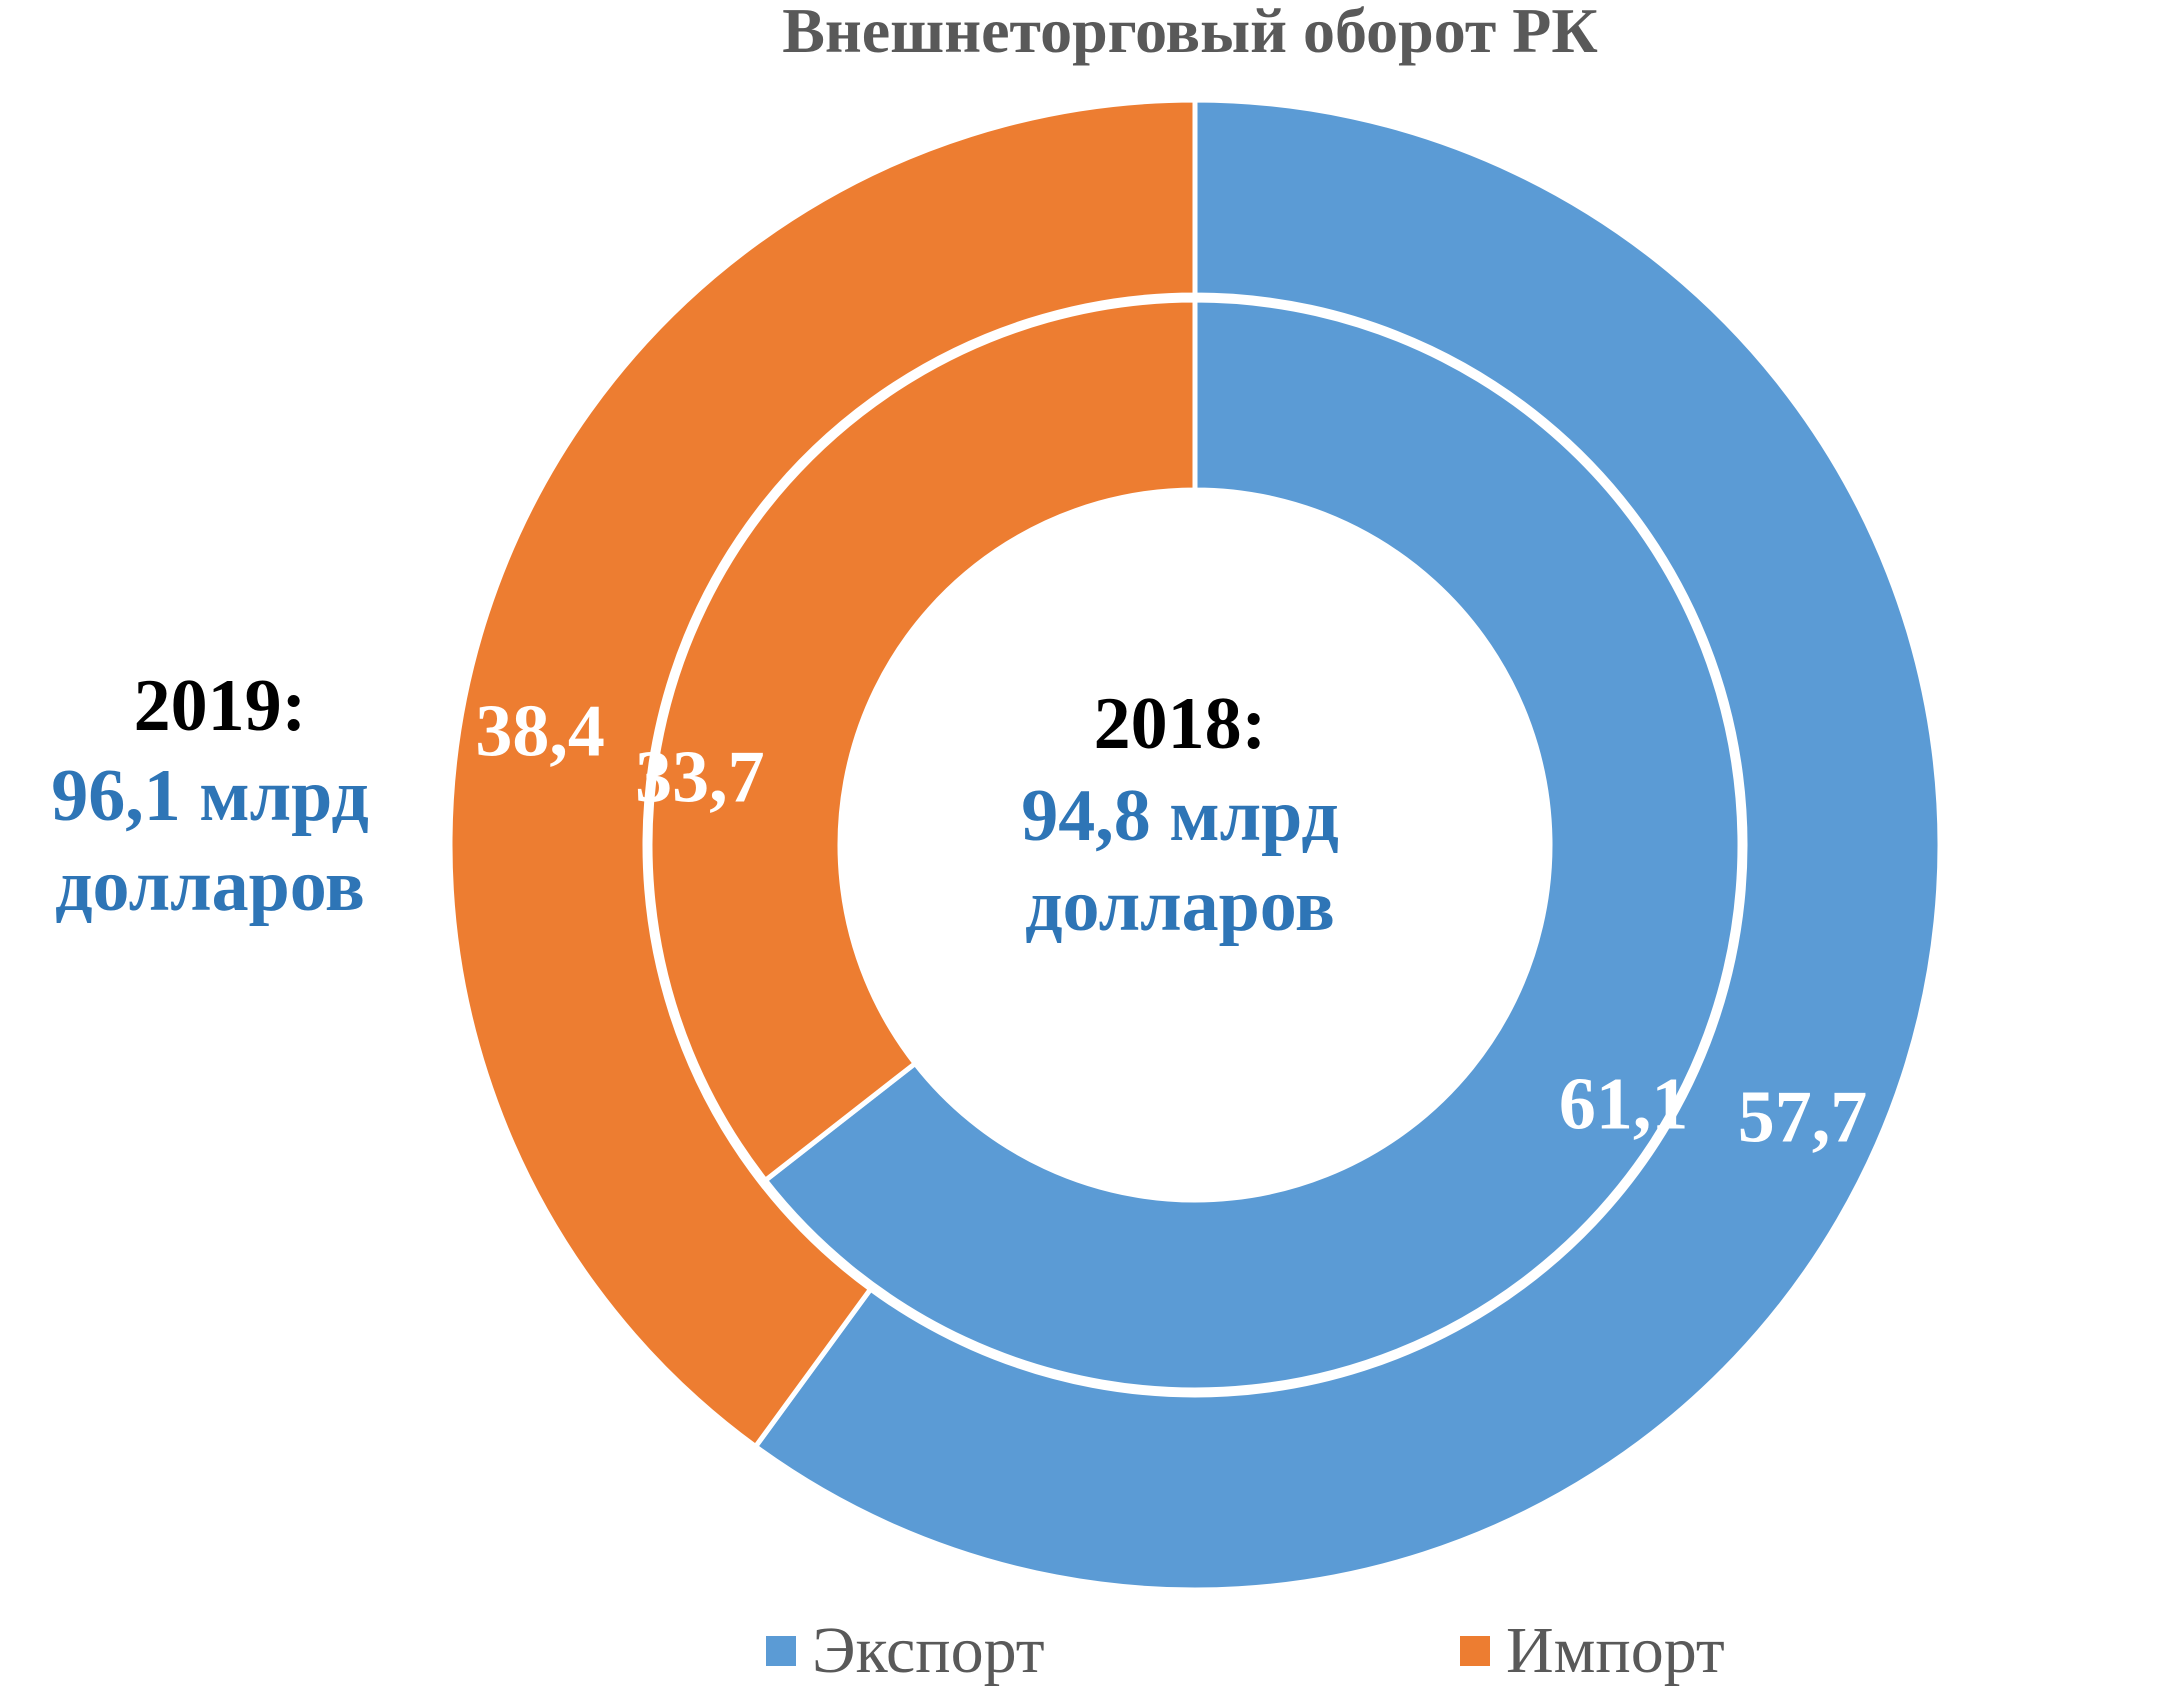 This screenshot has width=2160, height=1695. I want to click on legend-swatch-import, so click(1475, 1651).